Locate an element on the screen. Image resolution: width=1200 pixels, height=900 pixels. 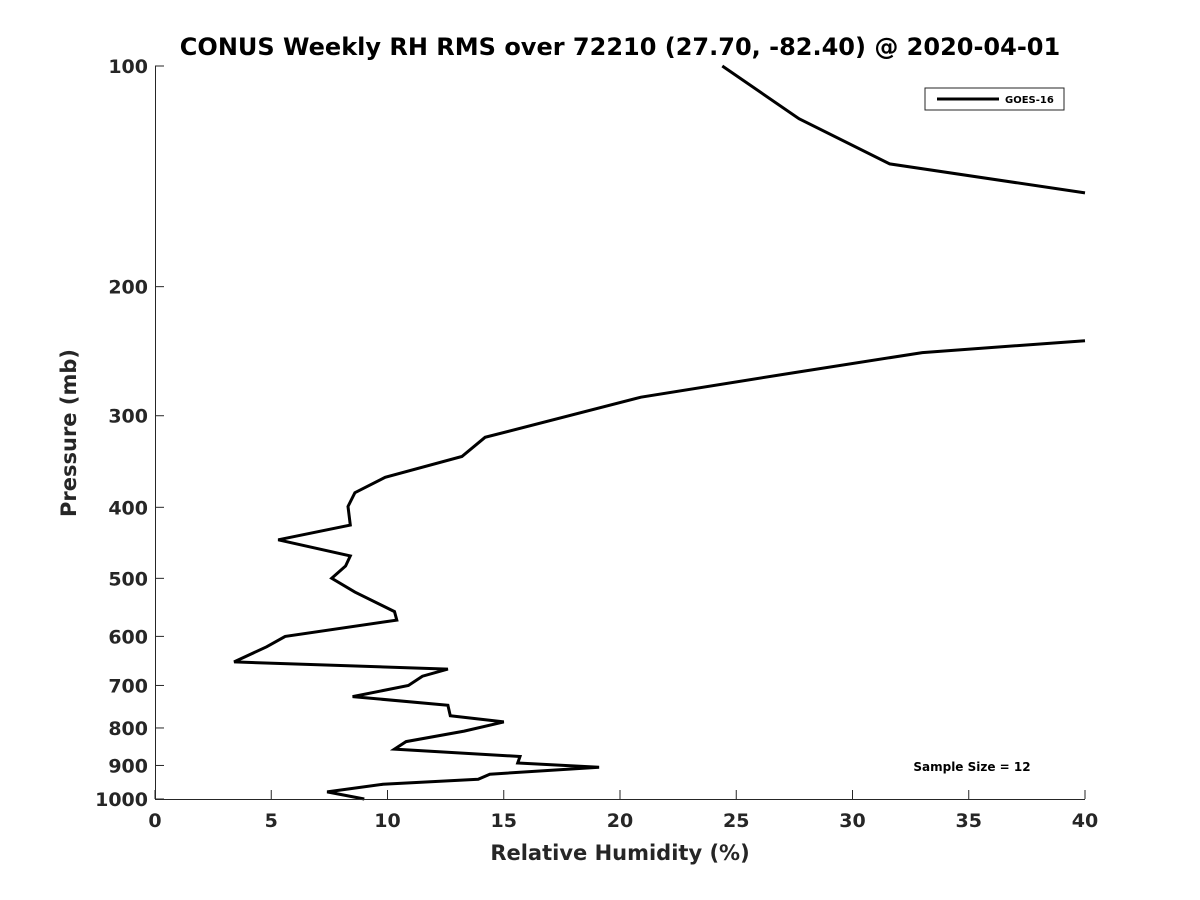
sample-size-annotation: Sample Size = 12 is located at coordinates (971, 767).